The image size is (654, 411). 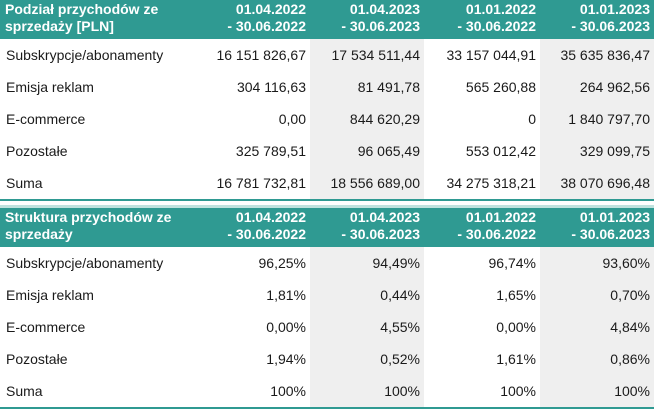 I want to click on cell-value: 0,52%, so click(x=367, y=359).